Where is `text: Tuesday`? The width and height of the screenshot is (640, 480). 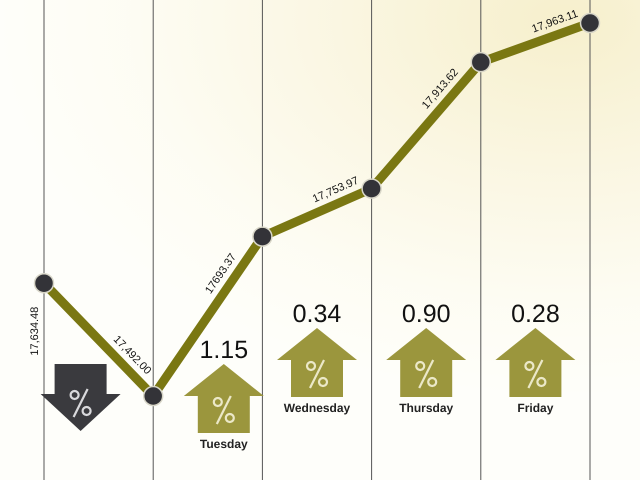 text: Tuesday is located at coordinates (224, 444).